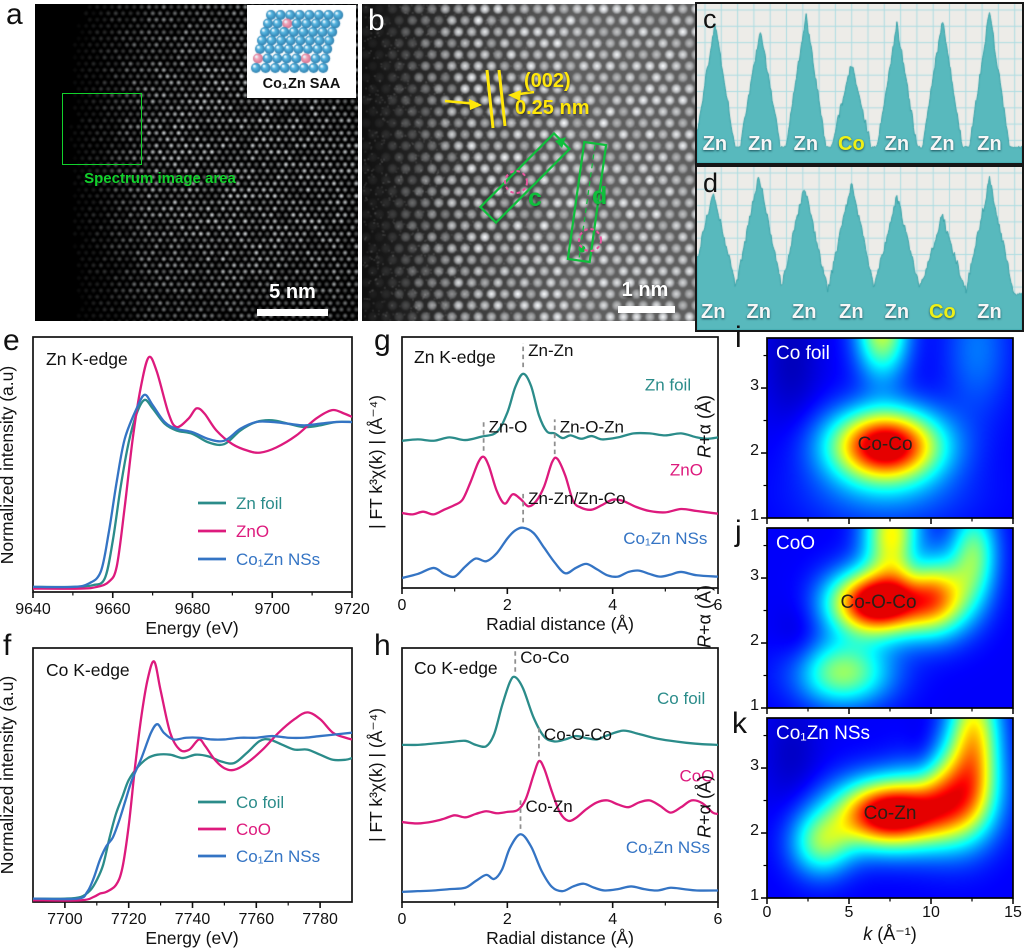  I want to click on box-c-label: c, so click(535, 198).